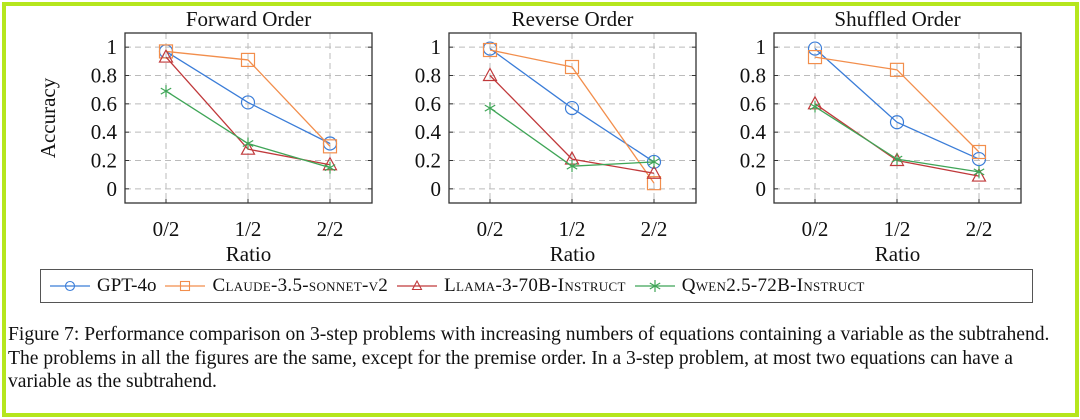 The width and height of the screenshot is (1080, 419). I want to click on chart-title: Forward Order, so click(248, 19).